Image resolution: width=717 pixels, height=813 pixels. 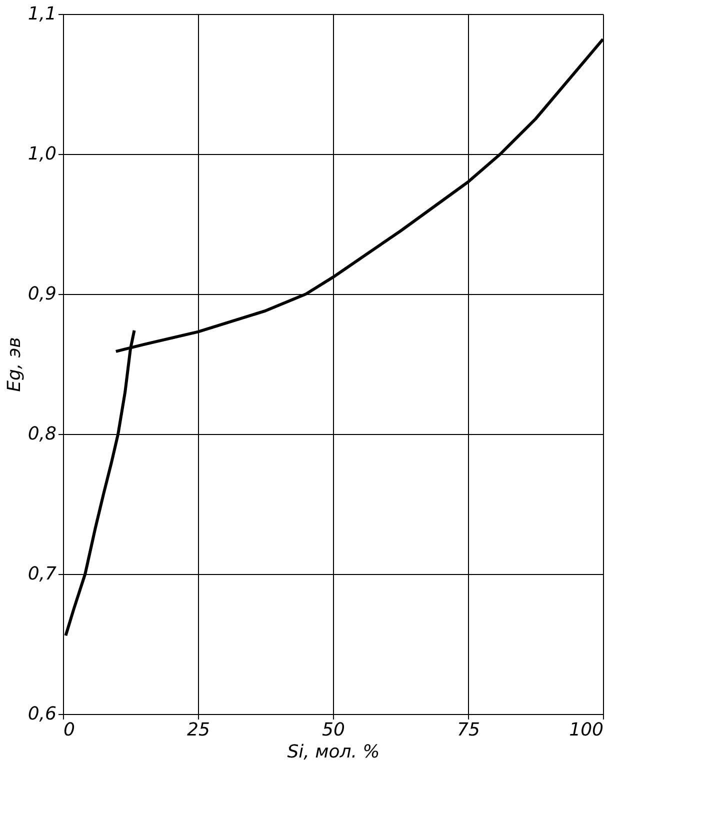 What do you see at coordinates (42, 294) in the screenshot?
I see `y-tick-label: 0,9` at bounding box center [42, 294].